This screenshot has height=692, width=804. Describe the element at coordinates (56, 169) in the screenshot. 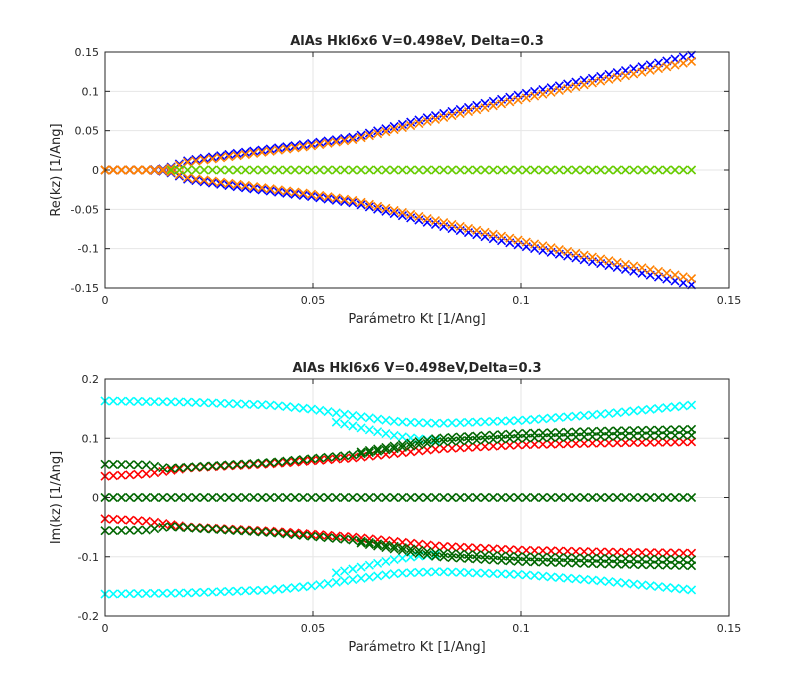

I see `y-axis-label: Re(kz) [1/Ang]` at that location.